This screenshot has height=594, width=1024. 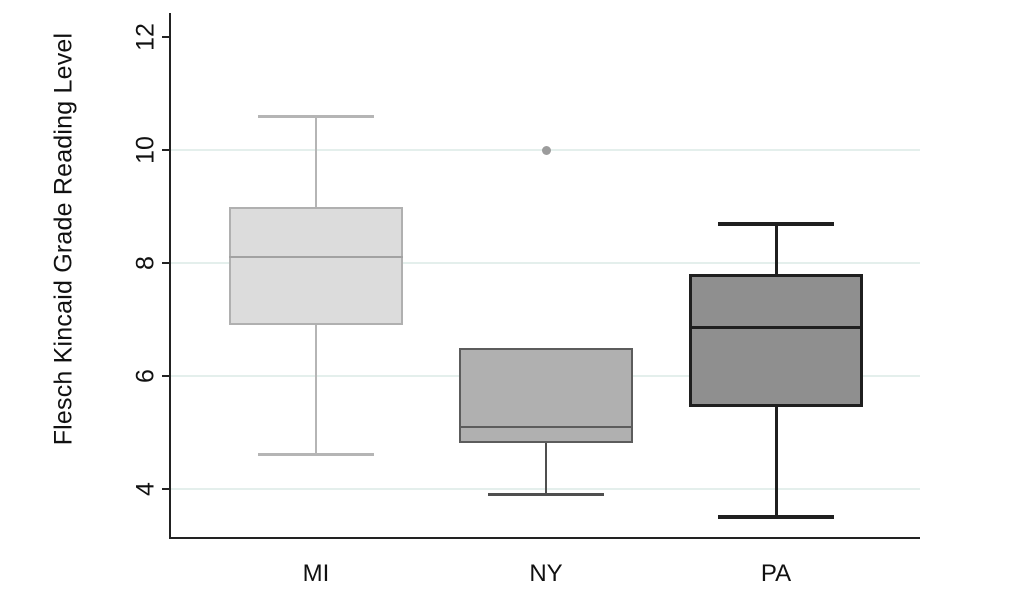 What do you see at coordinates (145, 263) in the screenshot?
I see `y-tick-label: 8` at bounding box center [145, 263].